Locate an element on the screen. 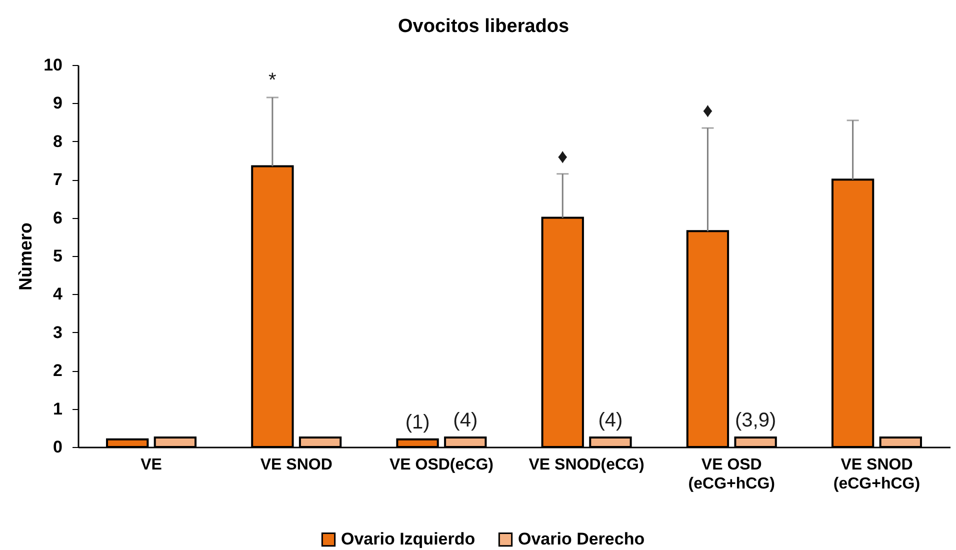 The height and width of the screenshot is (550, 956). y-tick-label: 9 is located at coordinates (57, 103).